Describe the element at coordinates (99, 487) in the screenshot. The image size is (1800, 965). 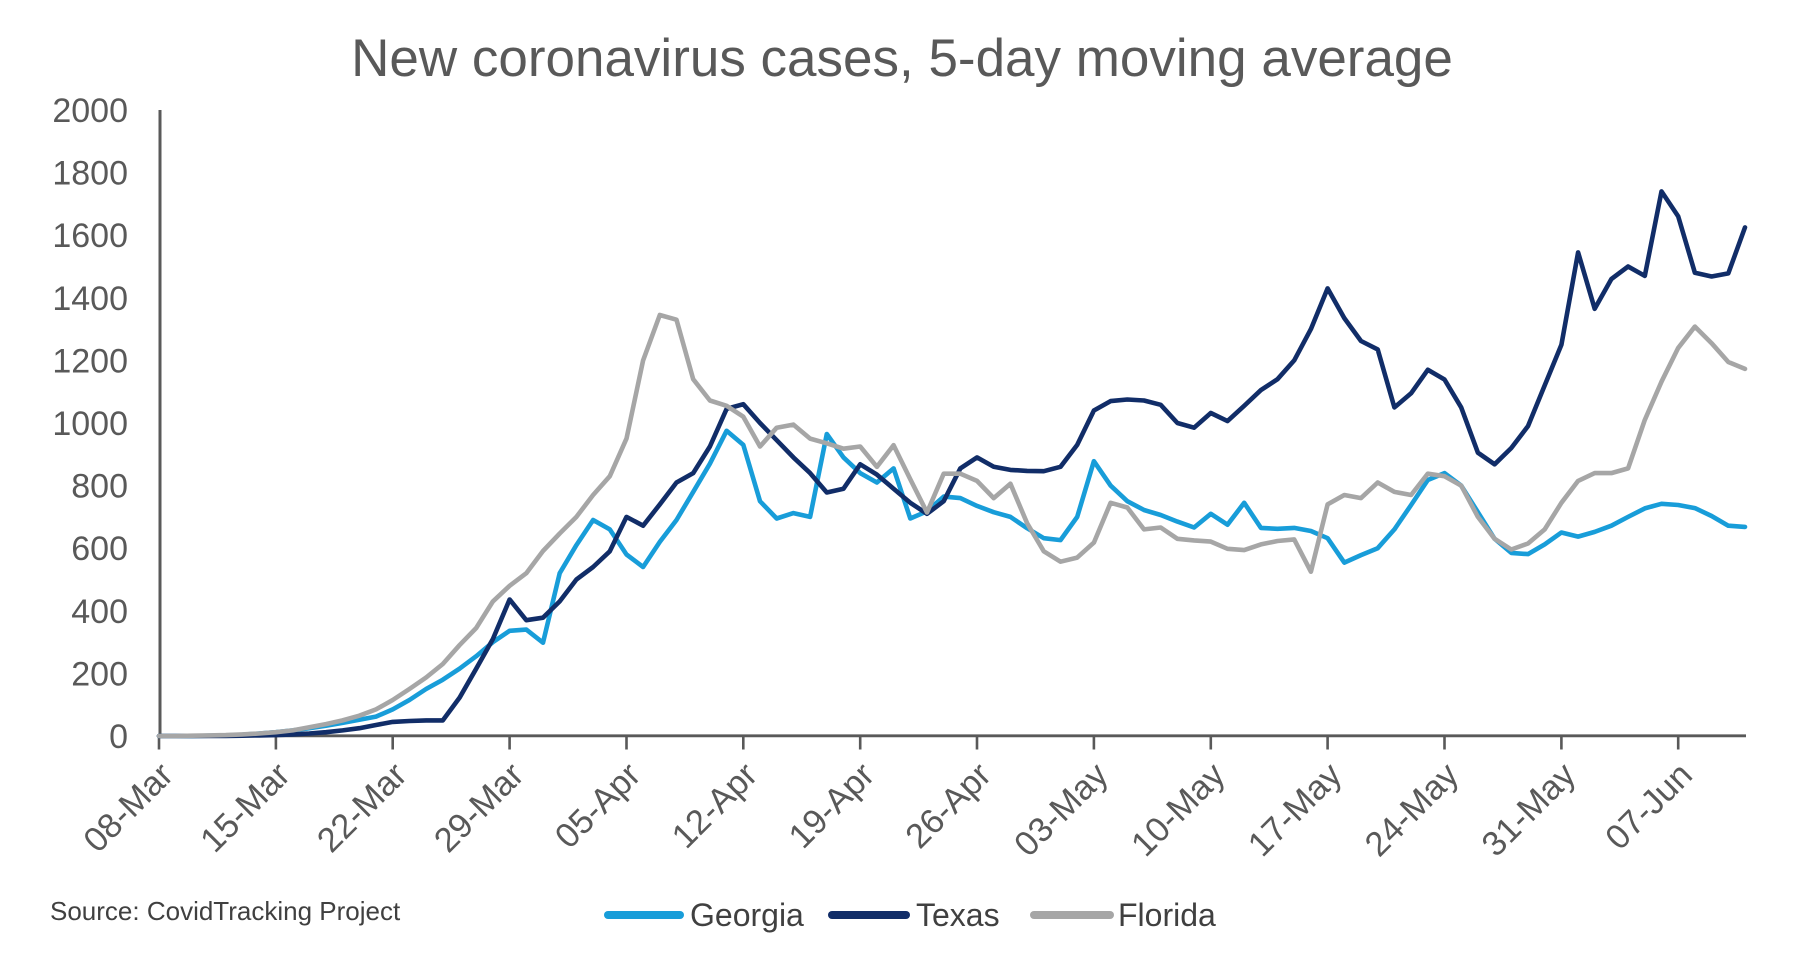
I see `svg-text: 800` at that location.